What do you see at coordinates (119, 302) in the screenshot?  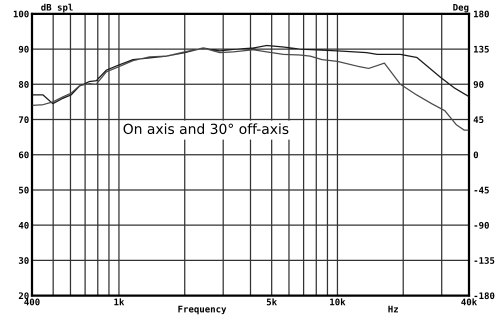 I see `x-tick-label: 1k` at bounding box center [119, 302].